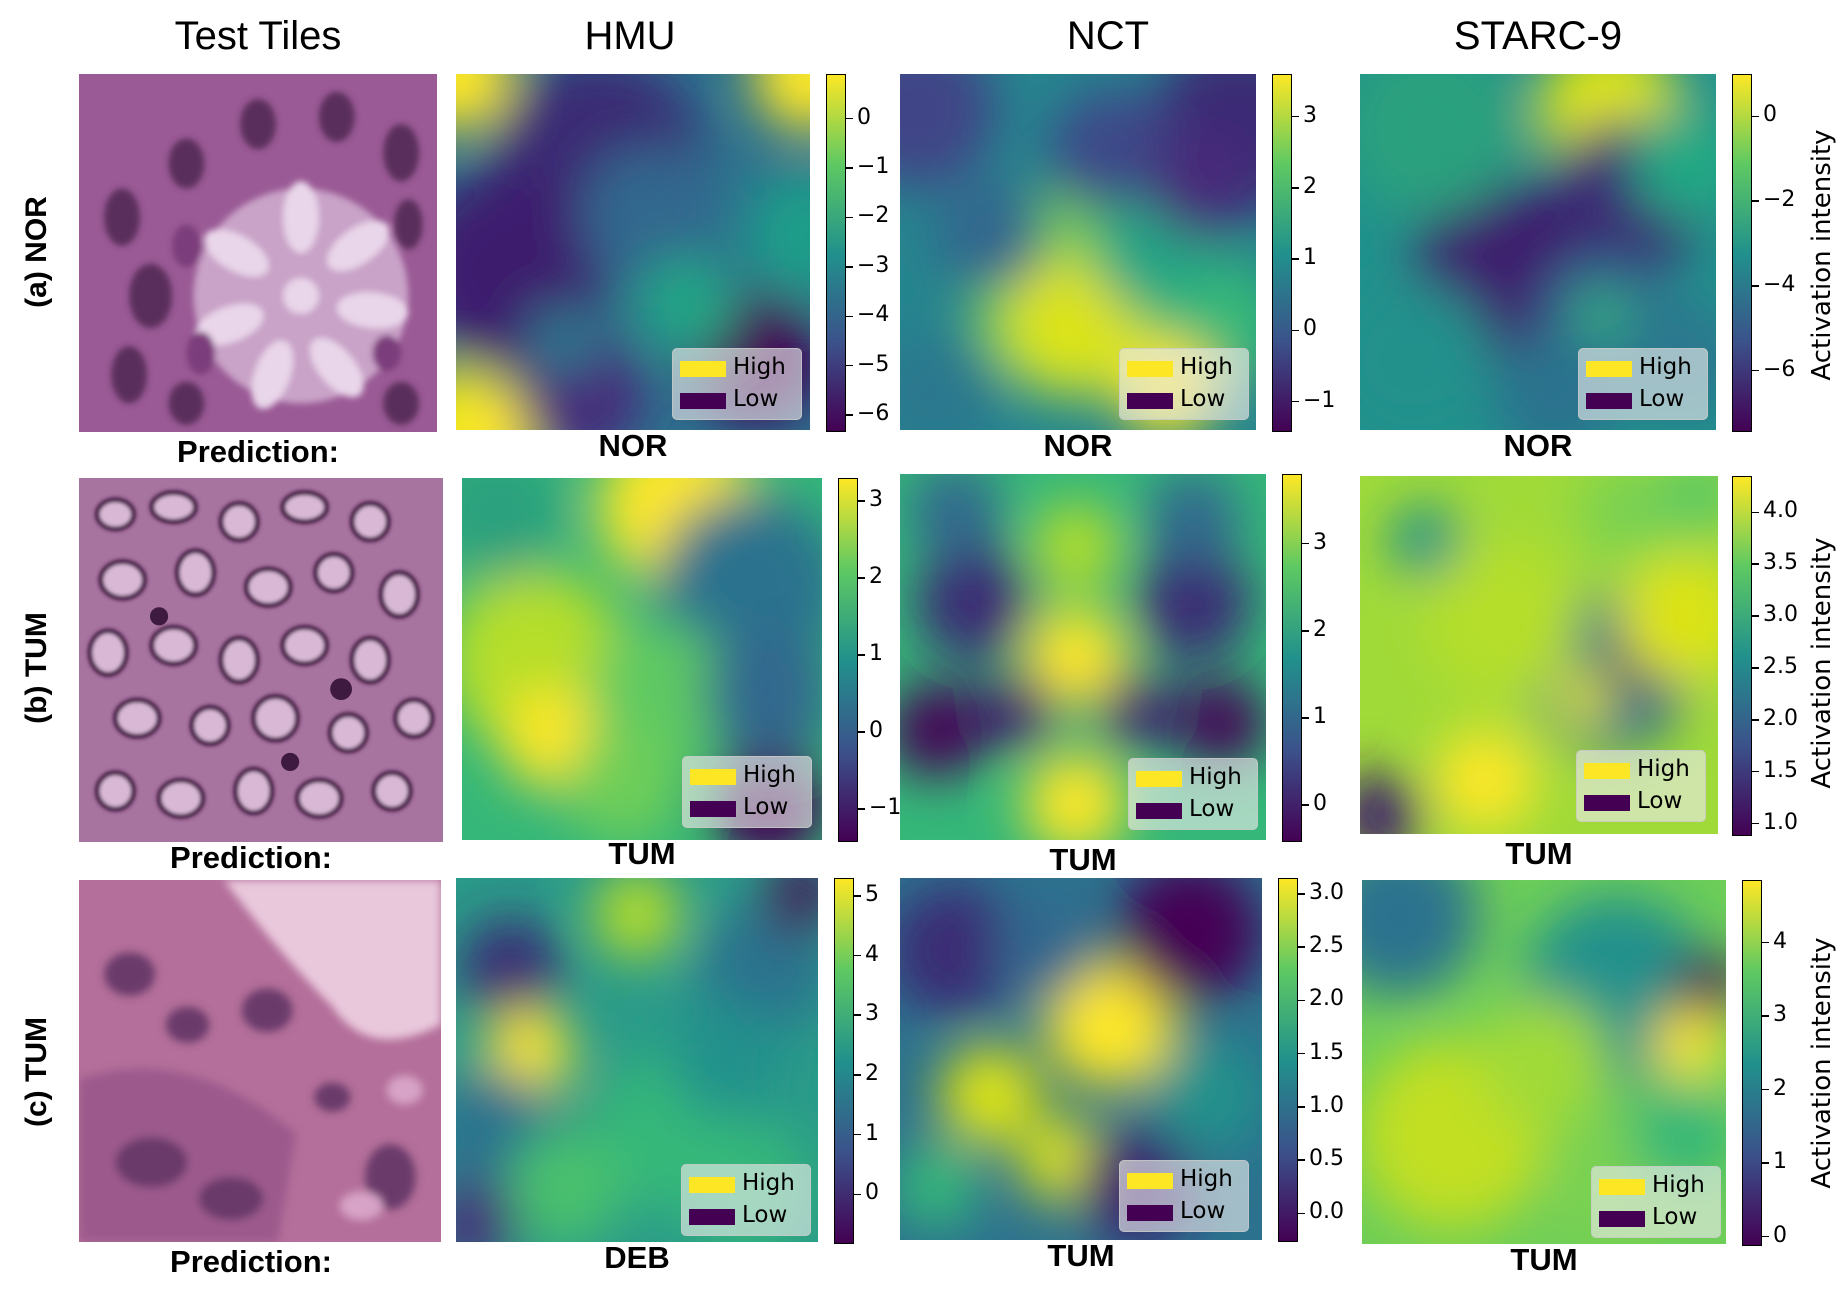 This screenshot has width=1840, height=1304. What do you see at coordinates (1539, 655) in the screenshot?
I see `heatmap-starc9-row2: High Low` at bounding box center [1539, 655].